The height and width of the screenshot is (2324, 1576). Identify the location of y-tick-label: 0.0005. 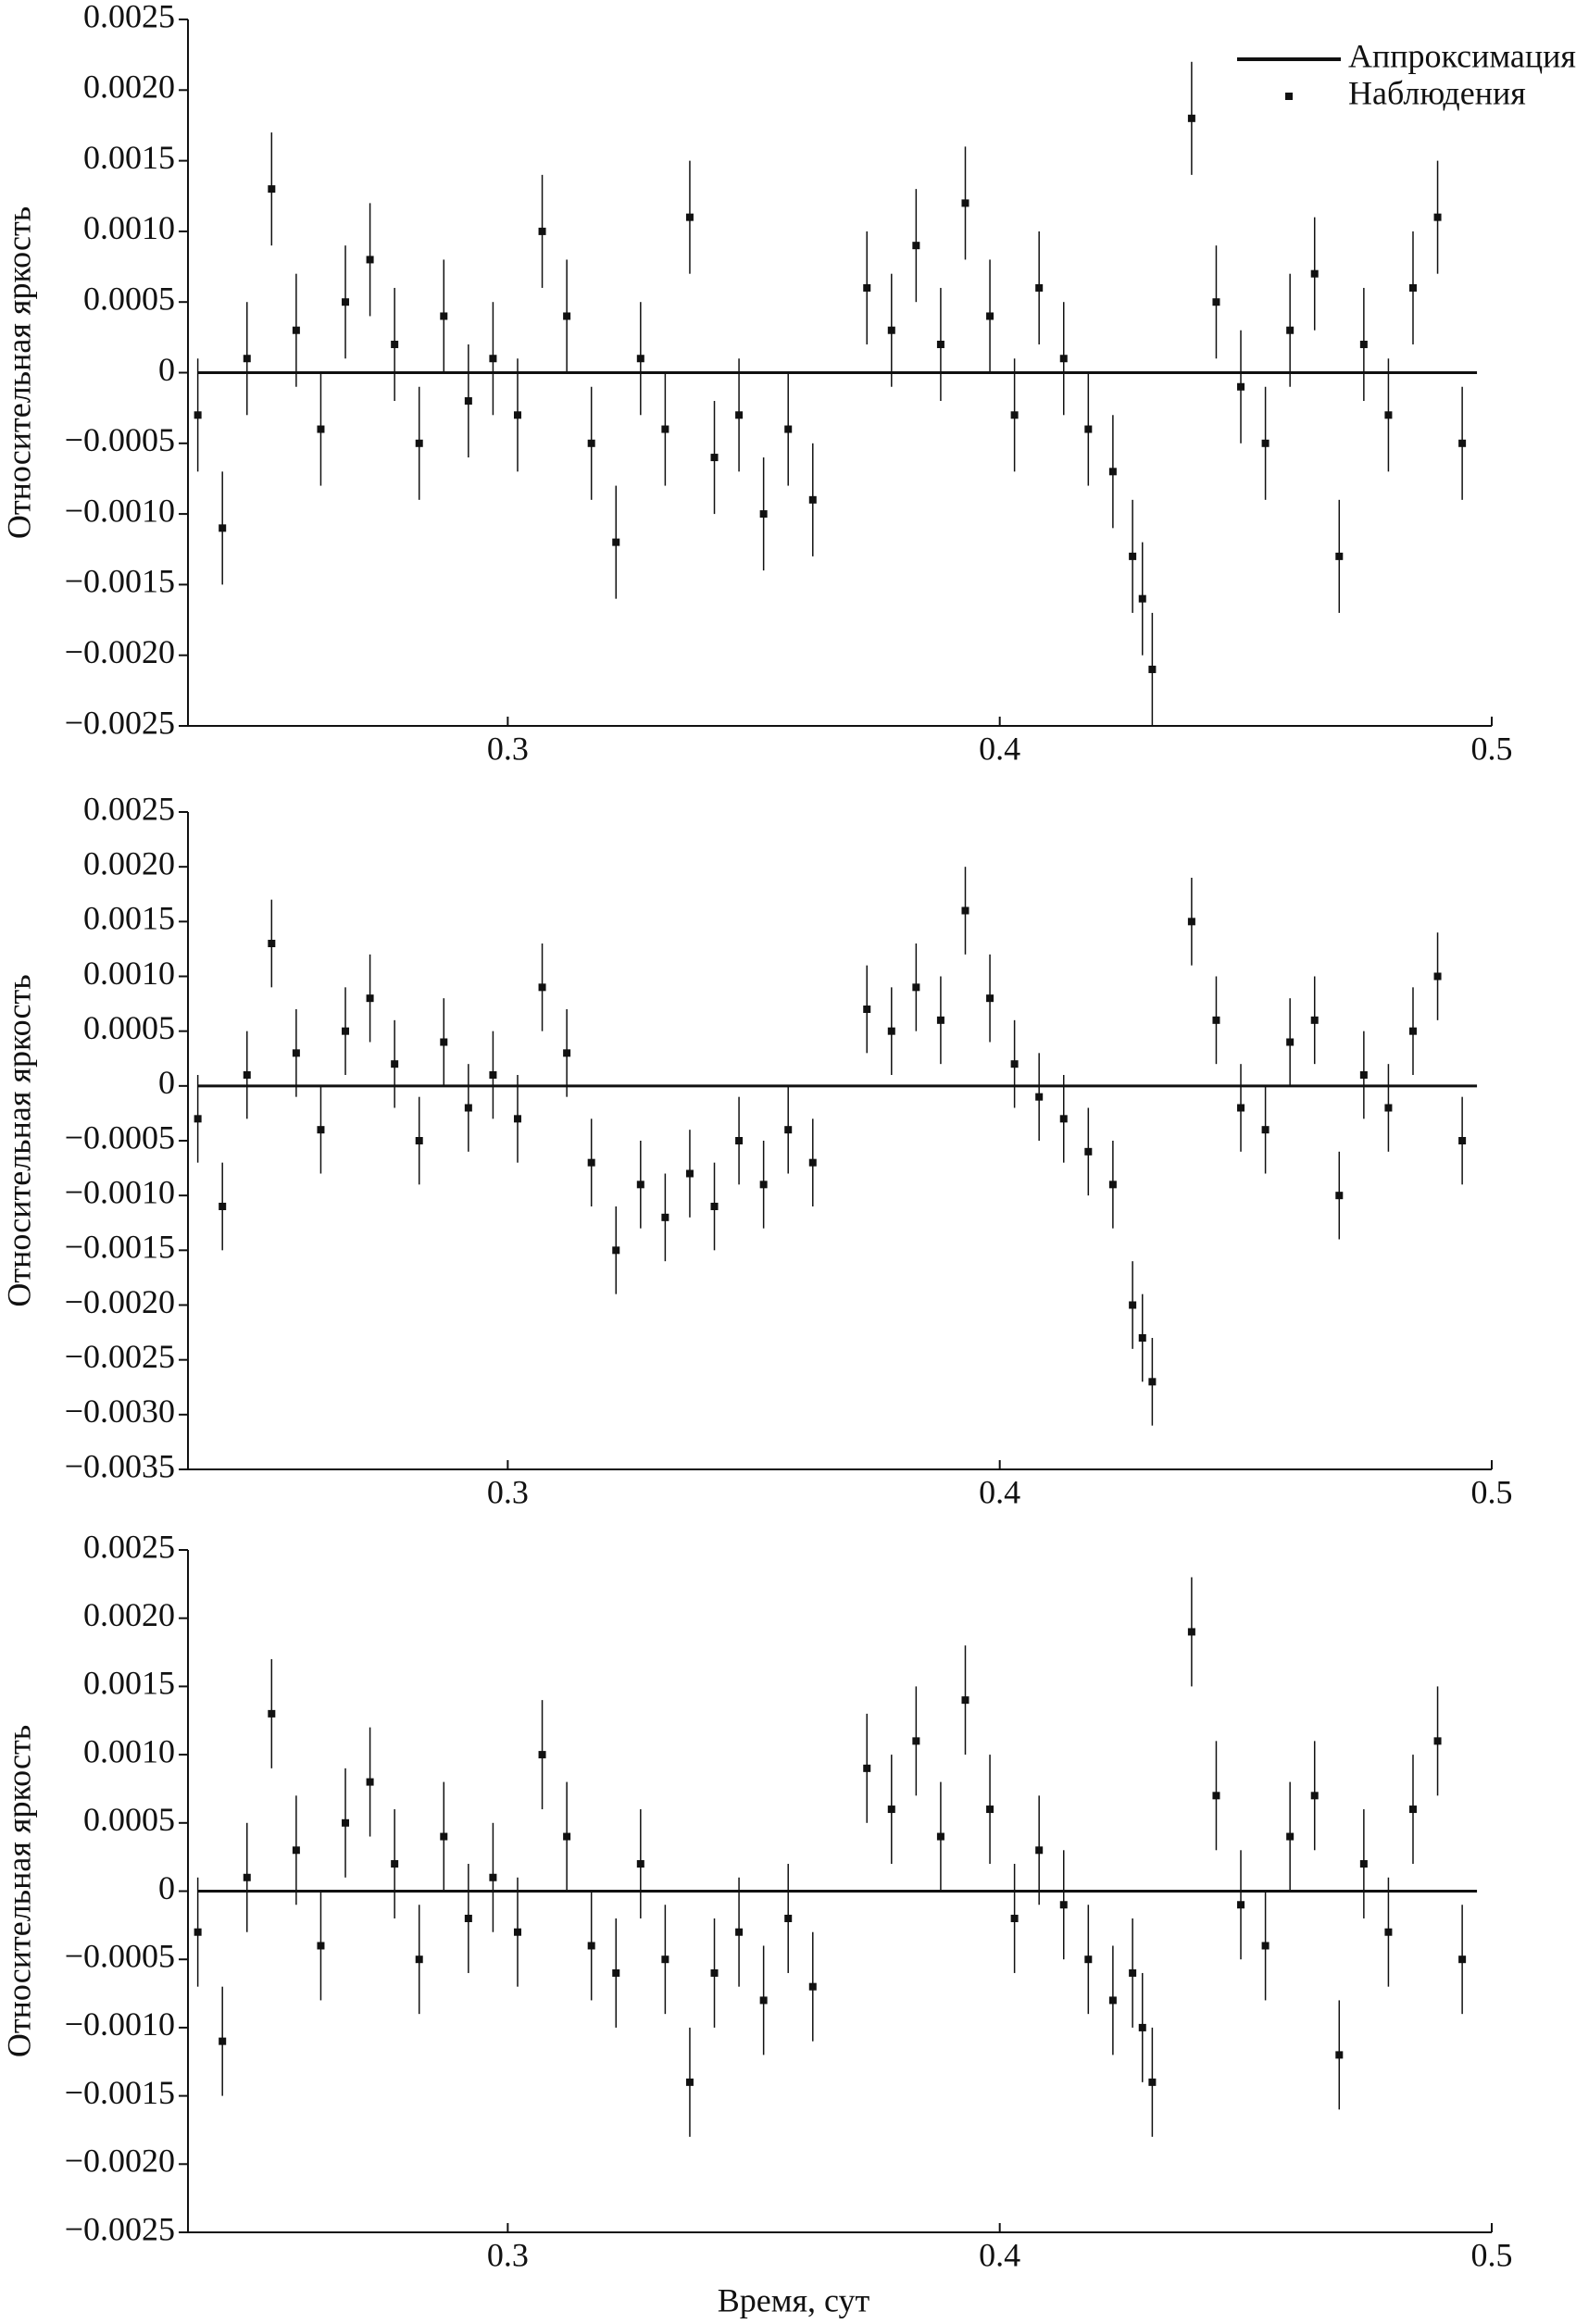
(129, 298).